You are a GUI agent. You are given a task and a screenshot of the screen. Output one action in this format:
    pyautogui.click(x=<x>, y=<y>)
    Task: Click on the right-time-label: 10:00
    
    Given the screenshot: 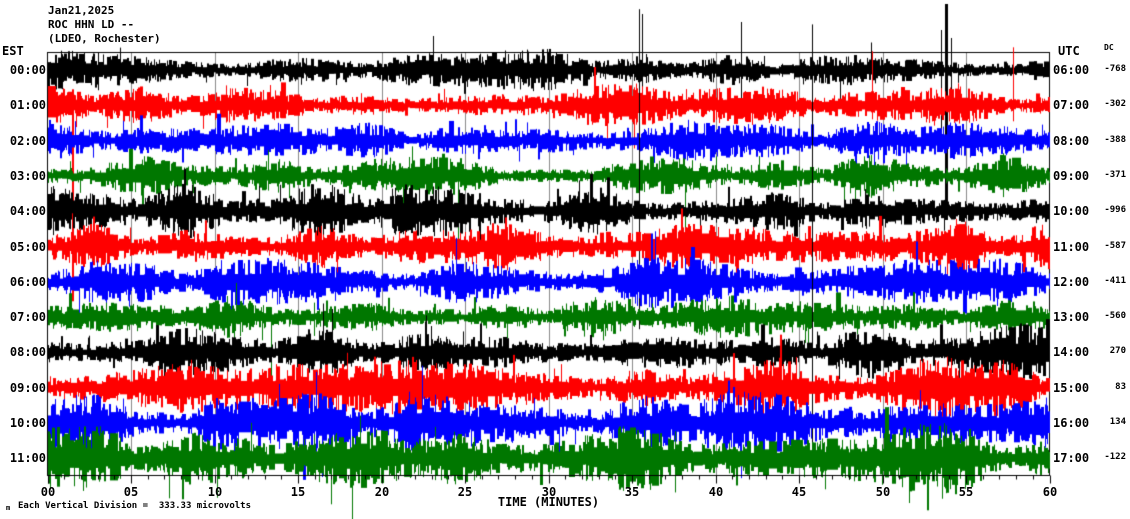 What is the action you would take?
    pyautogui.click(x=1071, y=211)
    